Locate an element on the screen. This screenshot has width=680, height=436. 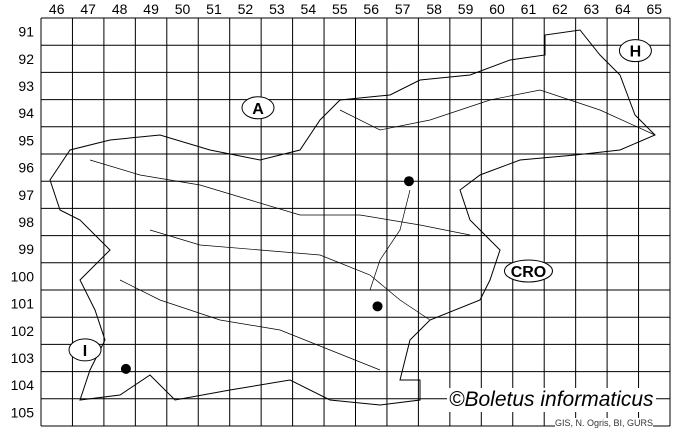
country-label: CRO is located at coordinates (529, 272).